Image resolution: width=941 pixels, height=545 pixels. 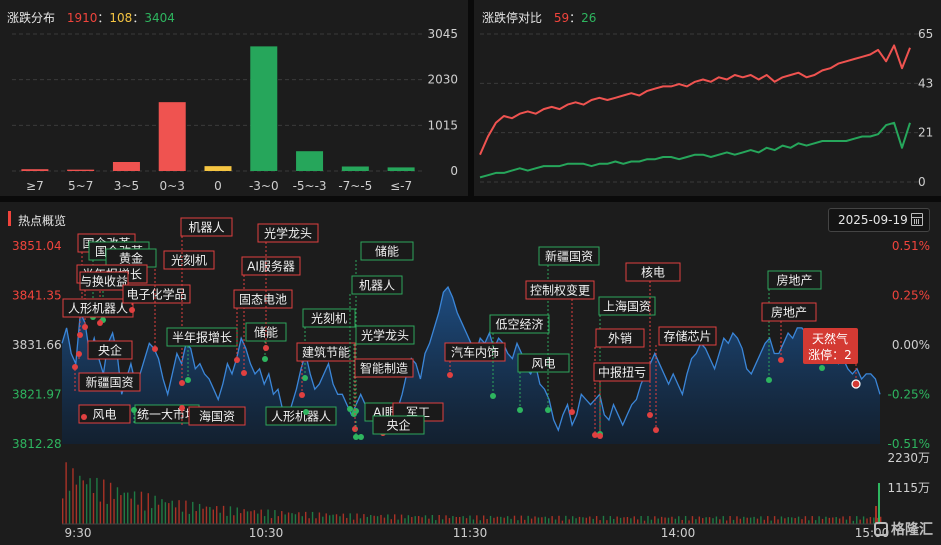 What do you see at coordinates (104, 282) in the screenshot?
I see `concept-tag-label: 与换收益` at bounding box center [104, 282].